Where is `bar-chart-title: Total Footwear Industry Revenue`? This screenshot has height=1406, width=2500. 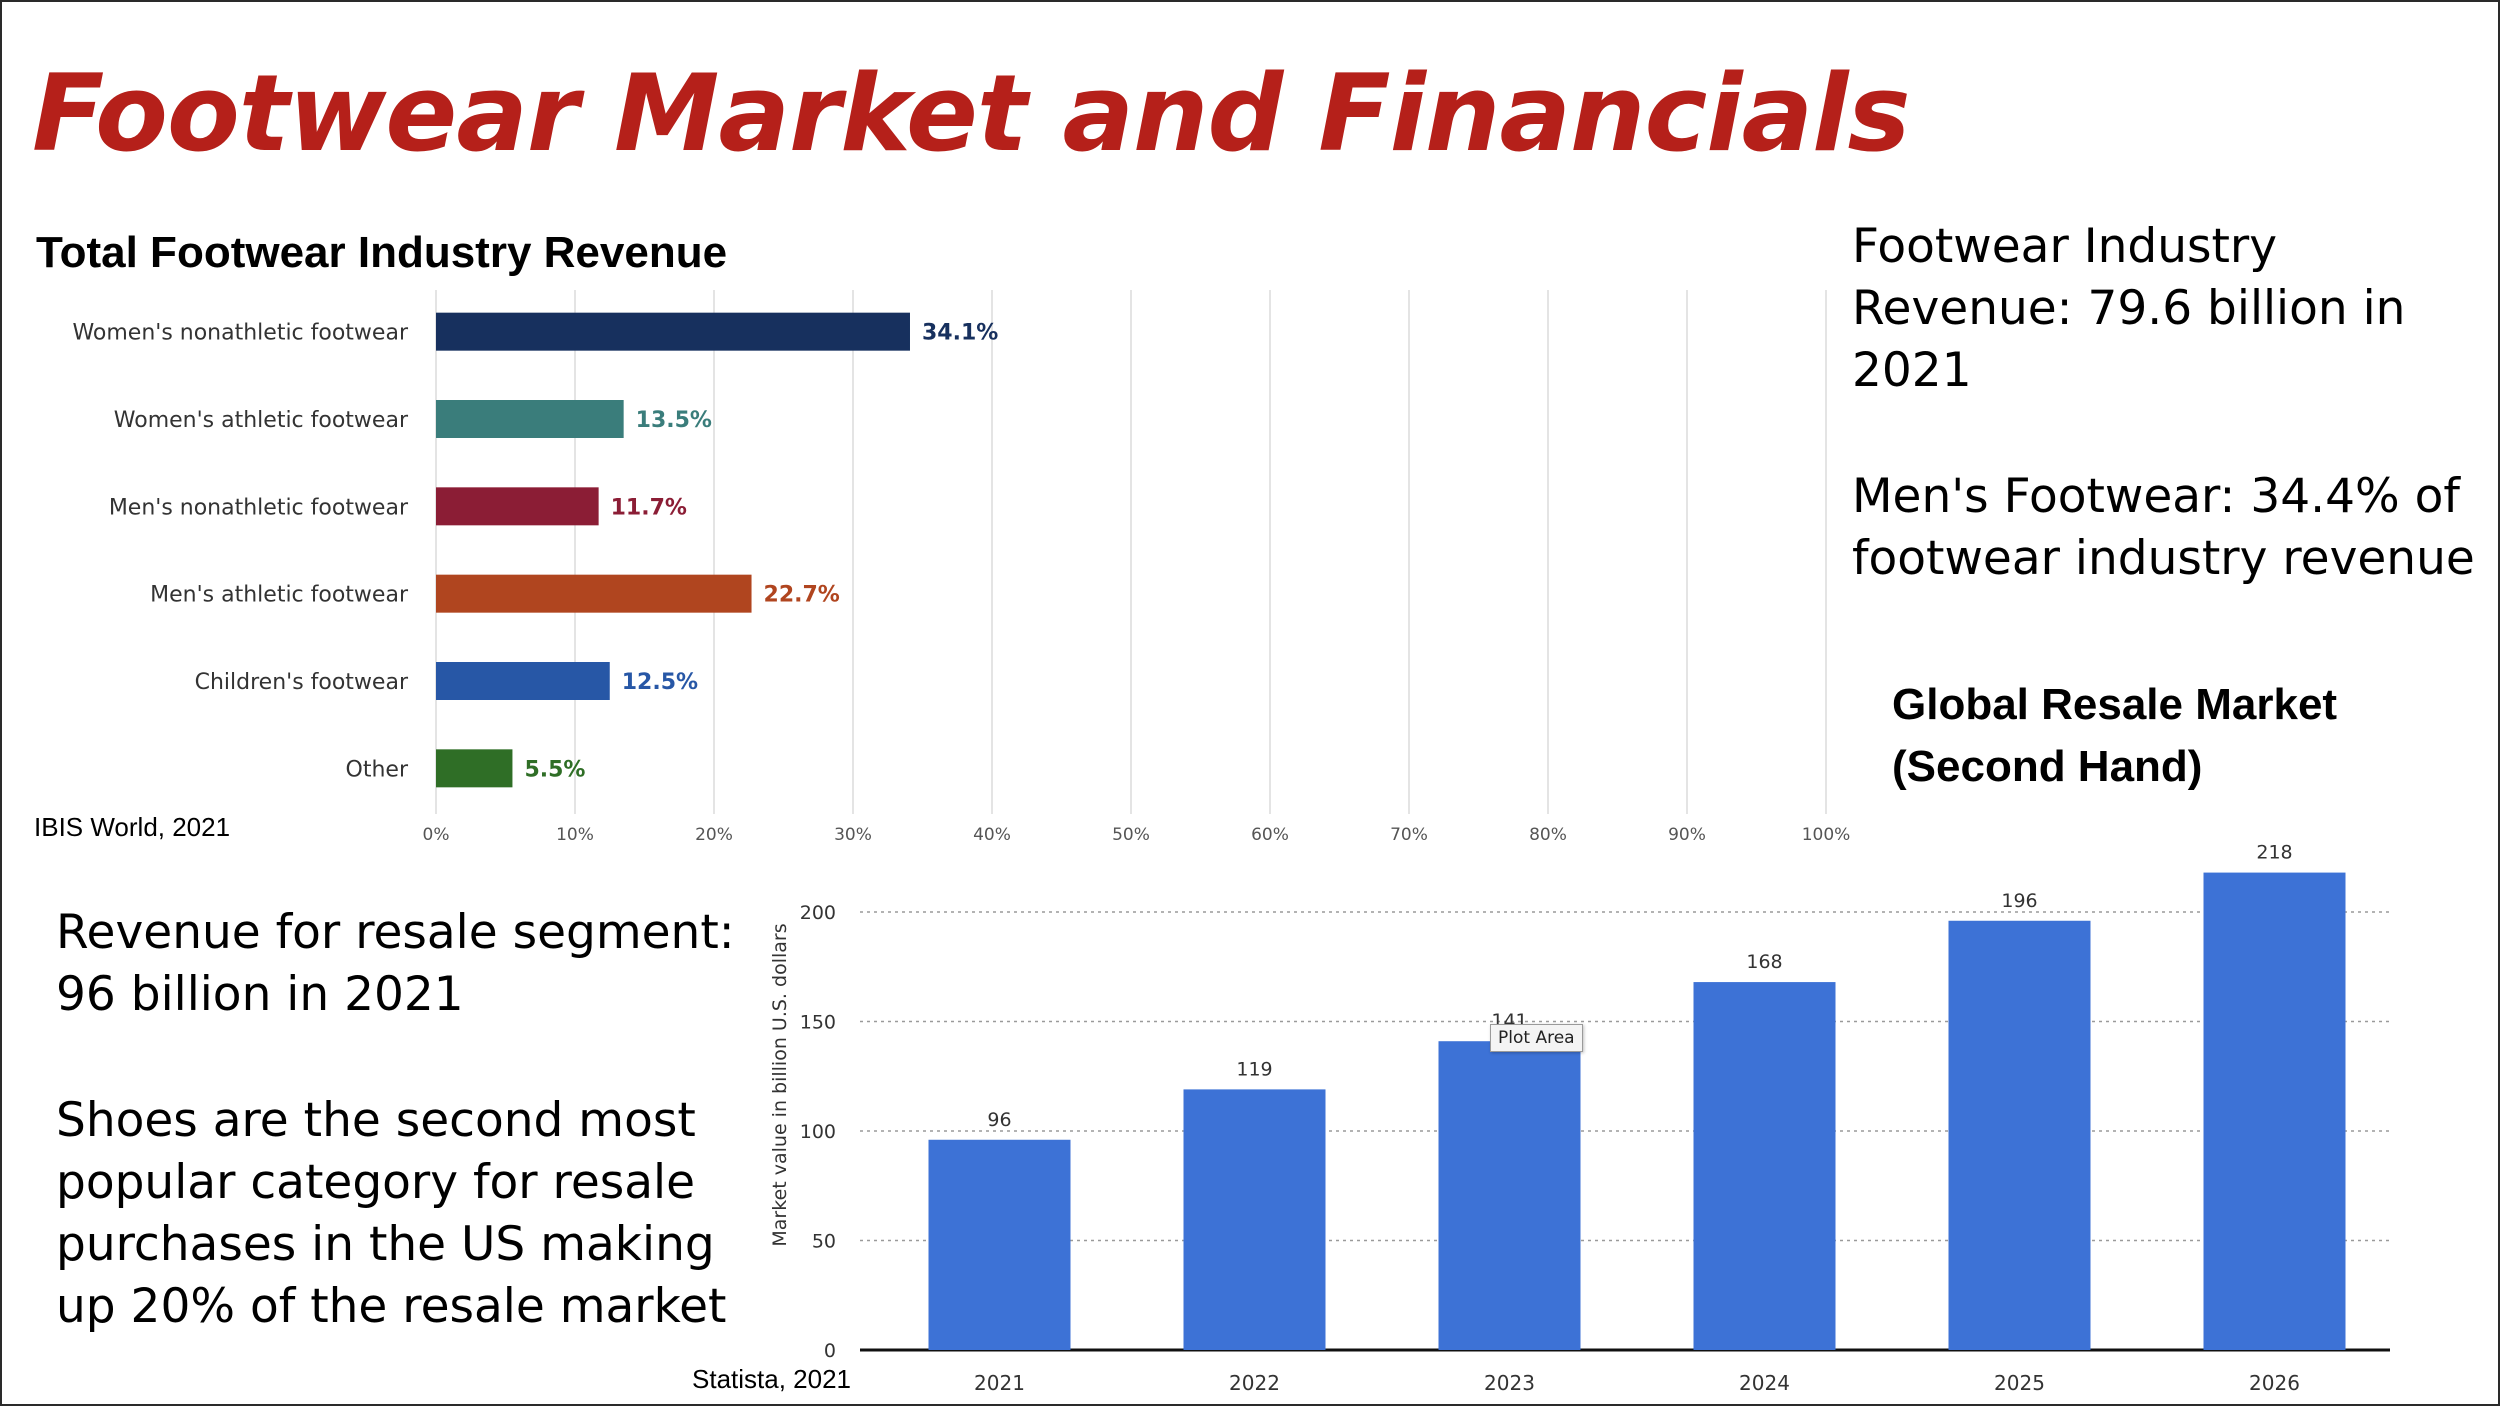
bar-chart-title: Total Footwear Industry Revenue is located at coordinates (382, 252).